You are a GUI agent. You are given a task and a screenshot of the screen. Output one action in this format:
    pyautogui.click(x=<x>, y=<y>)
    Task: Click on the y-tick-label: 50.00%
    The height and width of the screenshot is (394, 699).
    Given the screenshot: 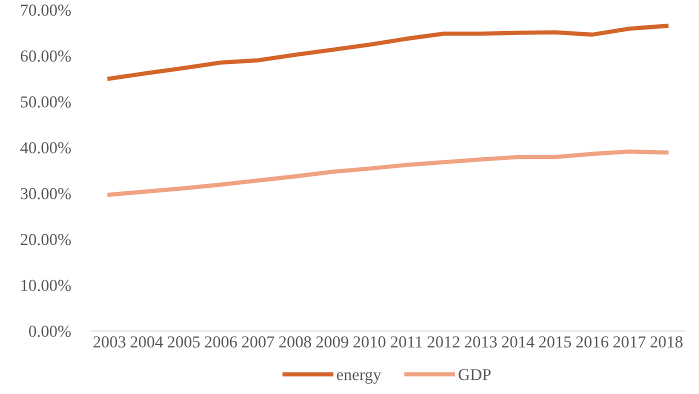 What is the action you would take?
    pyautogui.click(x=46, y=102)
    